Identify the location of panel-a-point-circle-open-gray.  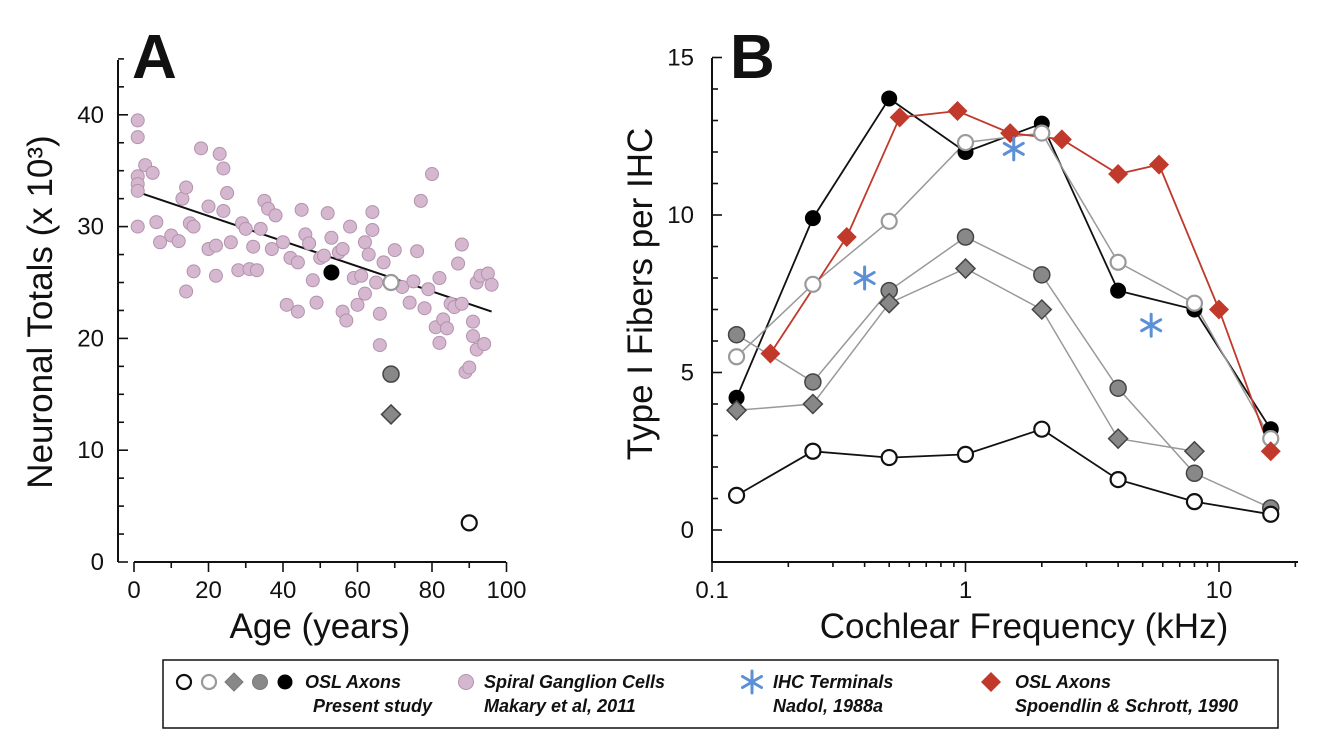
(391, 282).